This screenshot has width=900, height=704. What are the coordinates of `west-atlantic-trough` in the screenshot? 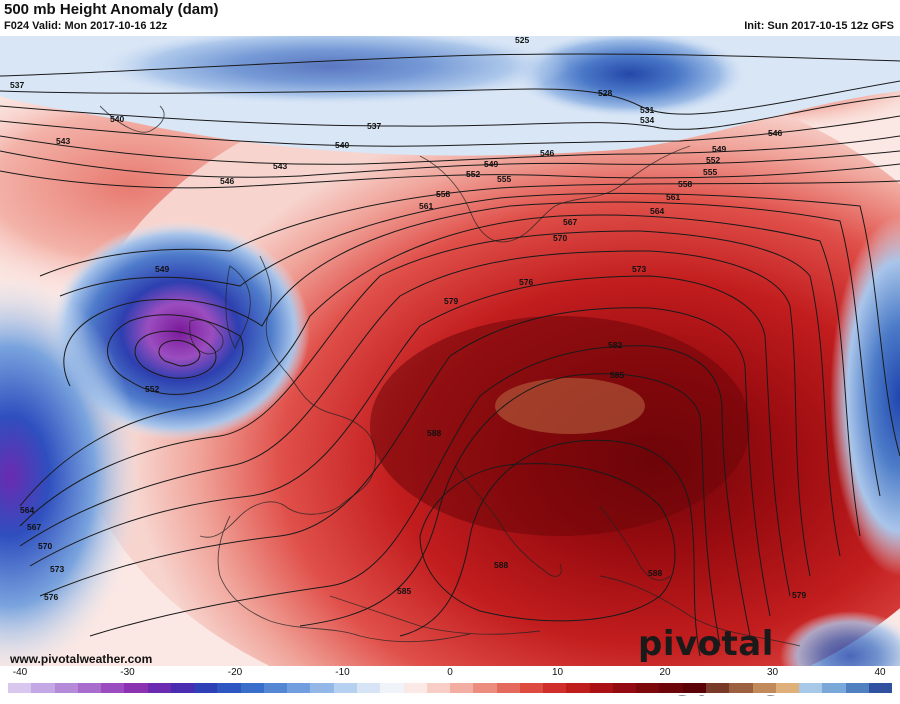 It's located at (70, 471).